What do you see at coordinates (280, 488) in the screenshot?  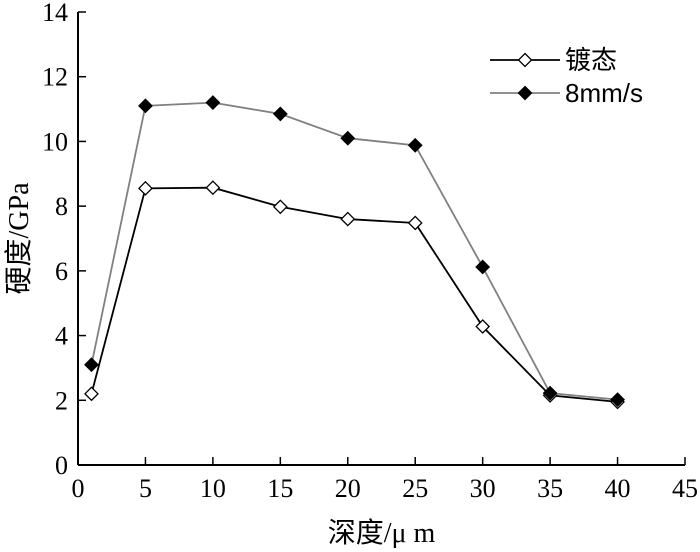 I see `x-tick-label: 15` at bounding box center [280, 488].